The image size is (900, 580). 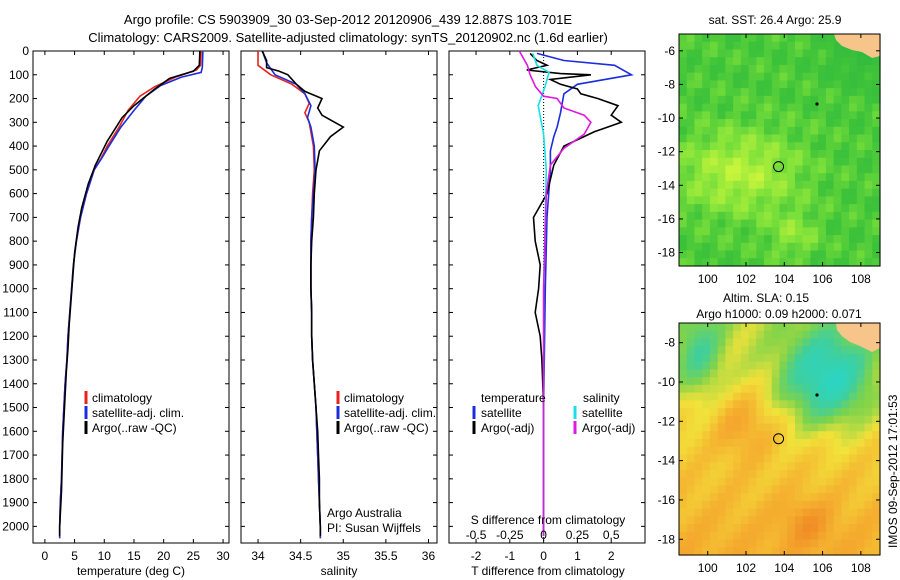 What do you see at coordinates (667, 253) in the screenshot?
I see `map-y-tick-label: -18` at bounding box center [667, 253].